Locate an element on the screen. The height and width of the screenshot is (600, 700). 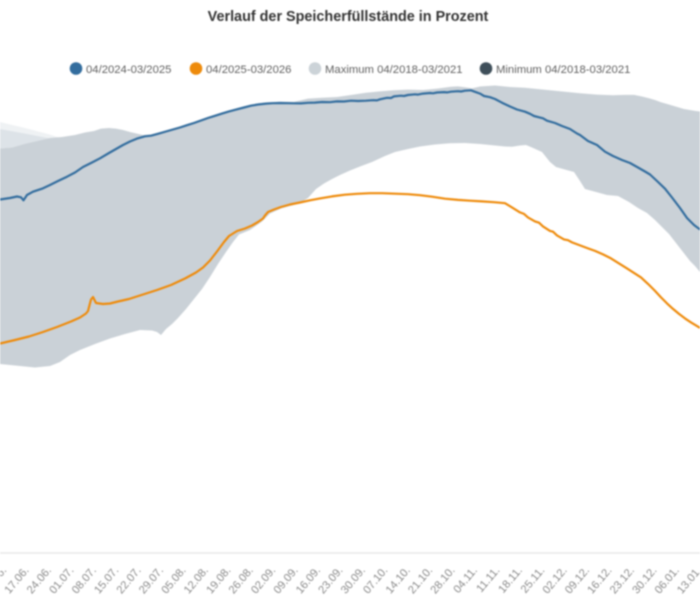
svg-text: 04/2024-03/2025 is located at coordinates (128, 70).